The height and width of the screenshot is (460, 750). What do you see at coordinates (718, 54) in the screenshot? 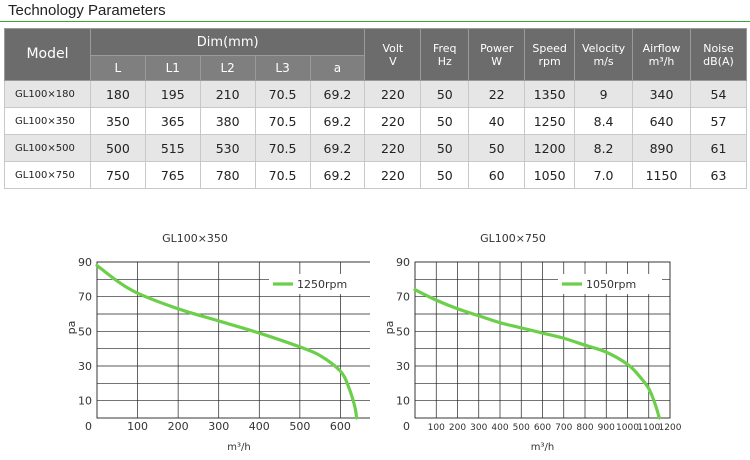
I see `noise-header: Noise dB(A)` at bounding box center [718, 54].